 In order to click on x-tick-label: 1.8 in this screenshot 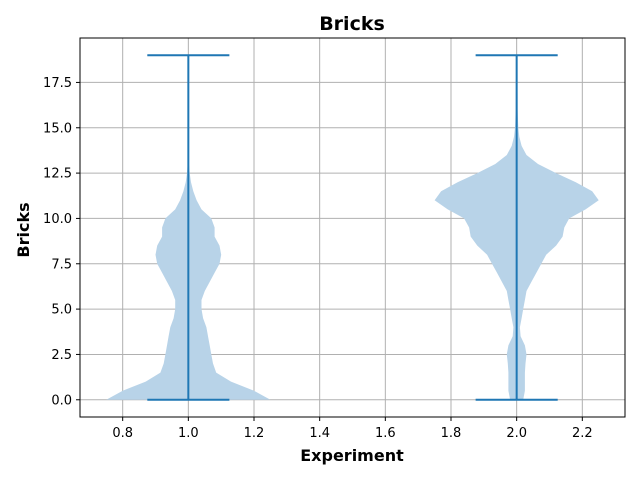, I will do `click(451, 433)`.